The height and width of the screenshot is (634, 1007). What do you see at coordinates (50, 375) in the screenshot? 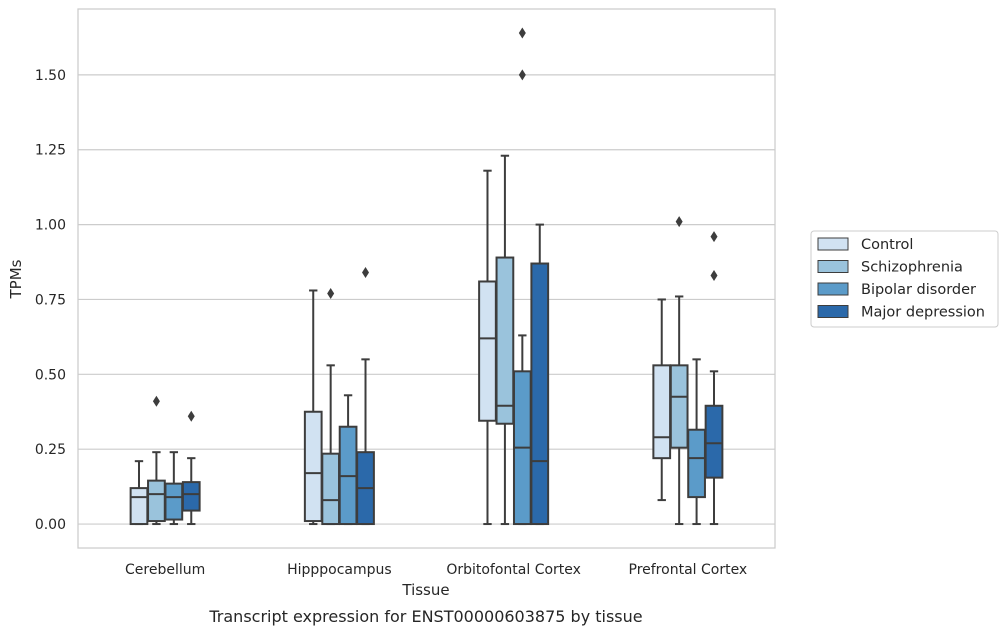
I see `y-tick-label: 0.50` at bounding box center [50, 375].